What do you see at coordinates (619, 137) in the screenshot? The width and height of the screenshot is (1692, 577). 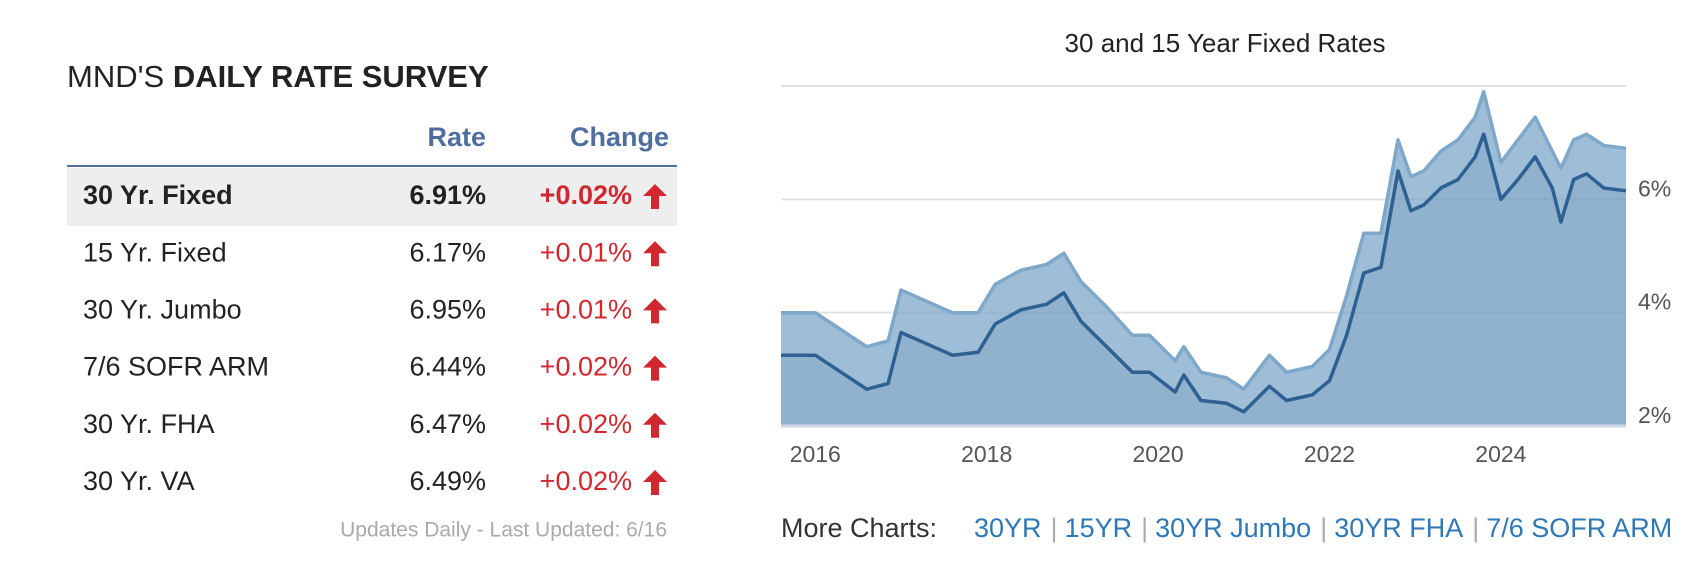 I see `column-header: Change` at bounding box center [619, 137].